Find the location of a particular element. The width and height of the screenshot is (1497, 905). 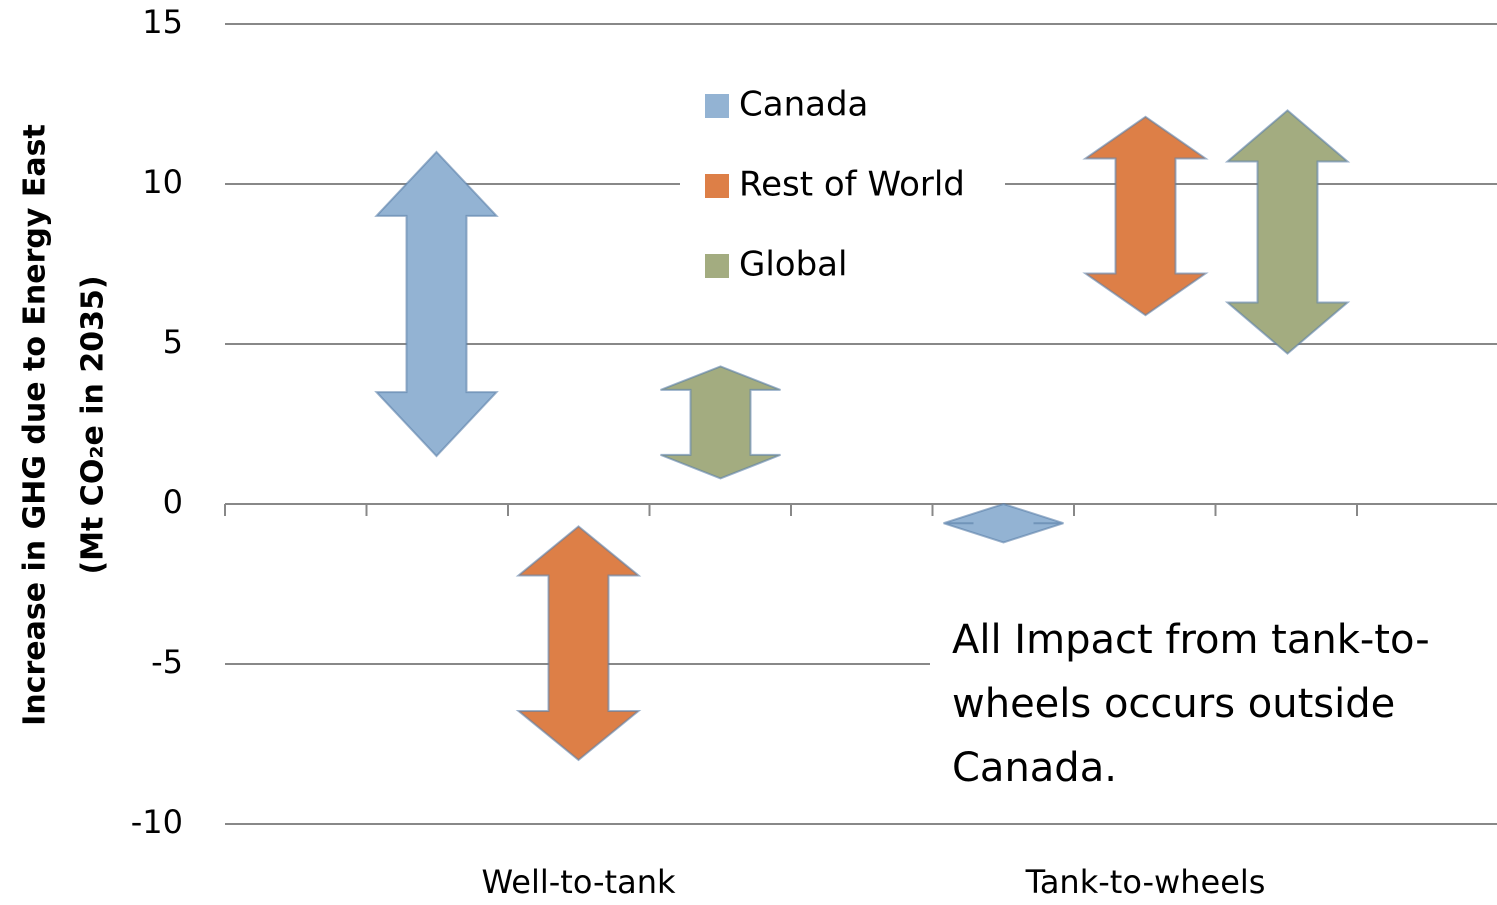

annotation-background is located at coordinates (1213, 705).